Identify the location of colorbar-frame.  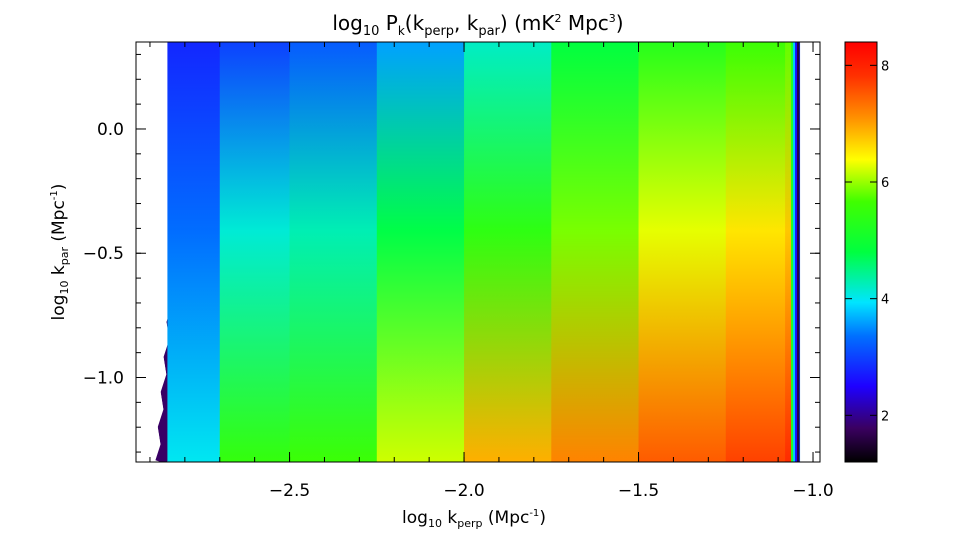
(861, 252).